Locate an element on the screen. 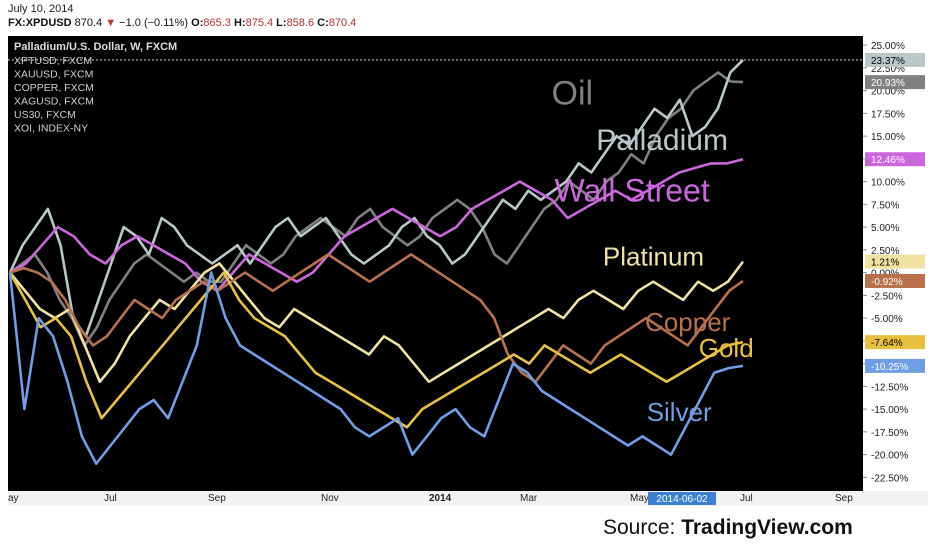 The height and width of the screenshot is (550, 932). series-annotation: Copper is located at coordinates (688, 322).